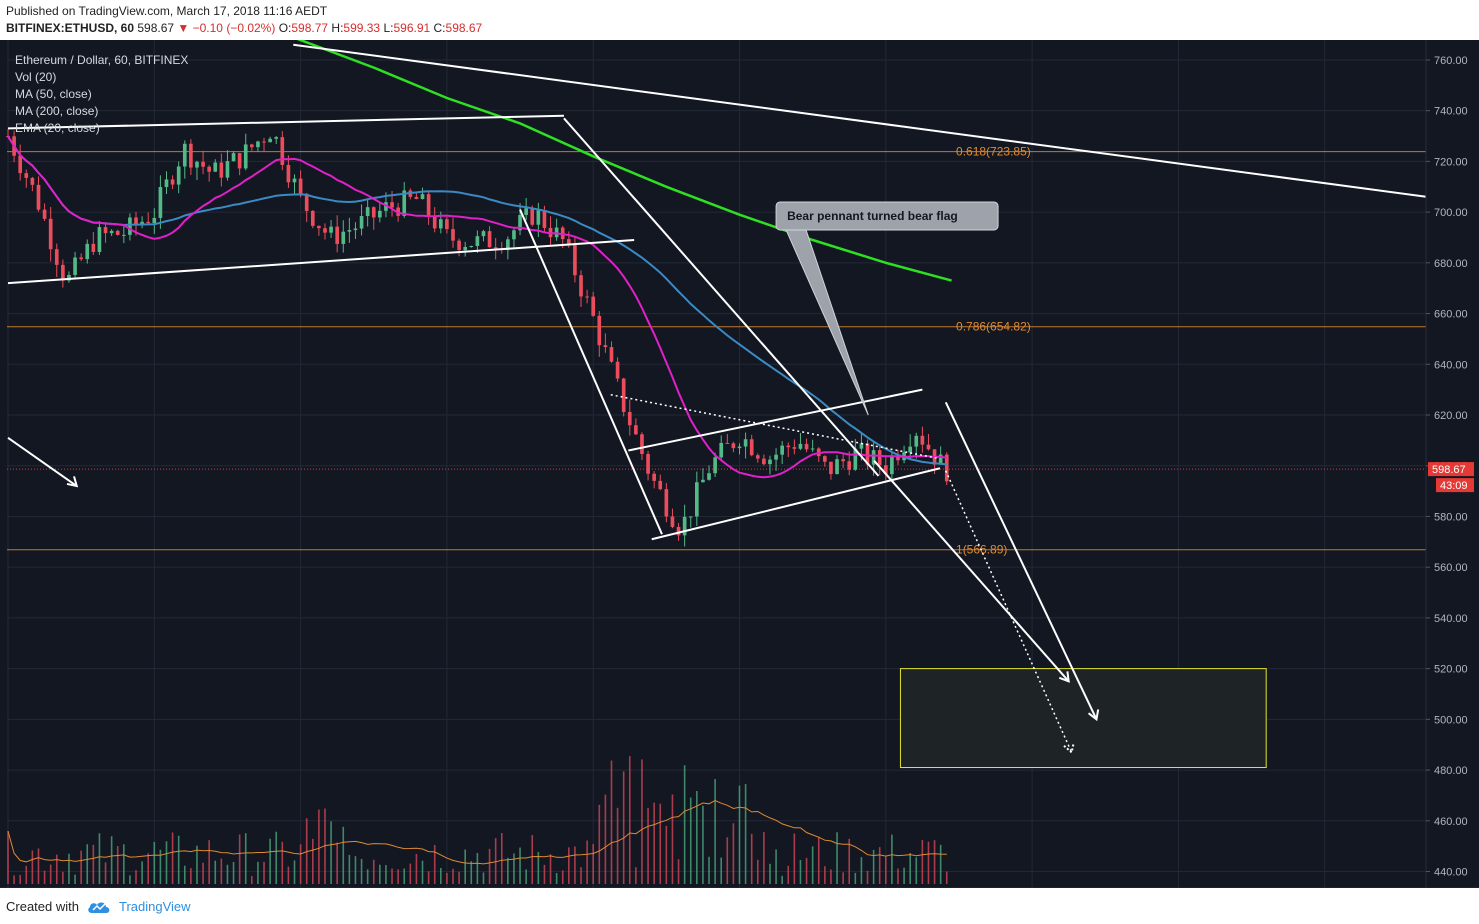 This screenshot has height=924, width=1479. I want to click on high-value: 599.33, so click(362, 28).